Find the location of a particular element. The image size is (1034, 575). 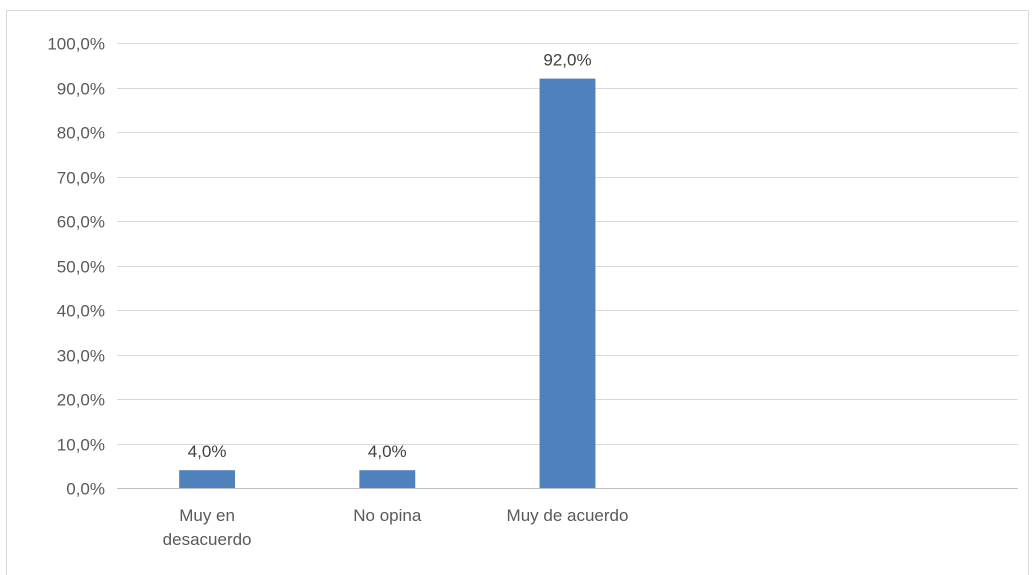

y-tick-label: 70,0% is located at coordinates (81, 178).